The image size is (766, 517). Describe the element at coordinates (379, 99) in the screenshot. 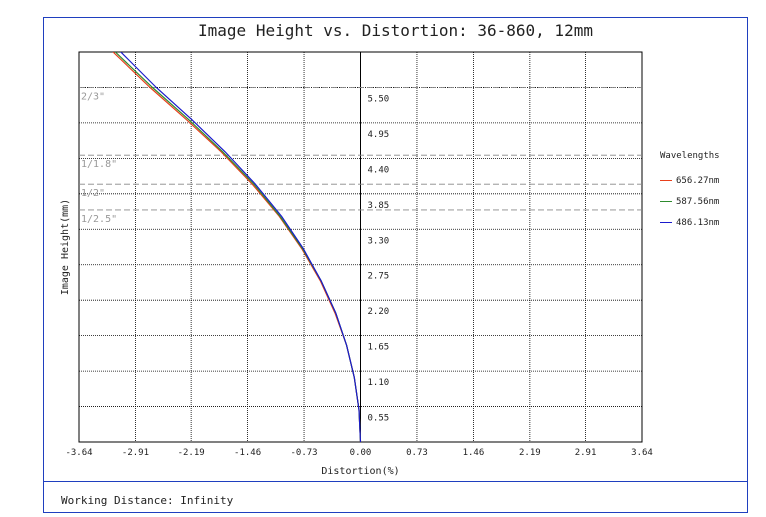

I see `y-tick-label: 5.50` at that location.